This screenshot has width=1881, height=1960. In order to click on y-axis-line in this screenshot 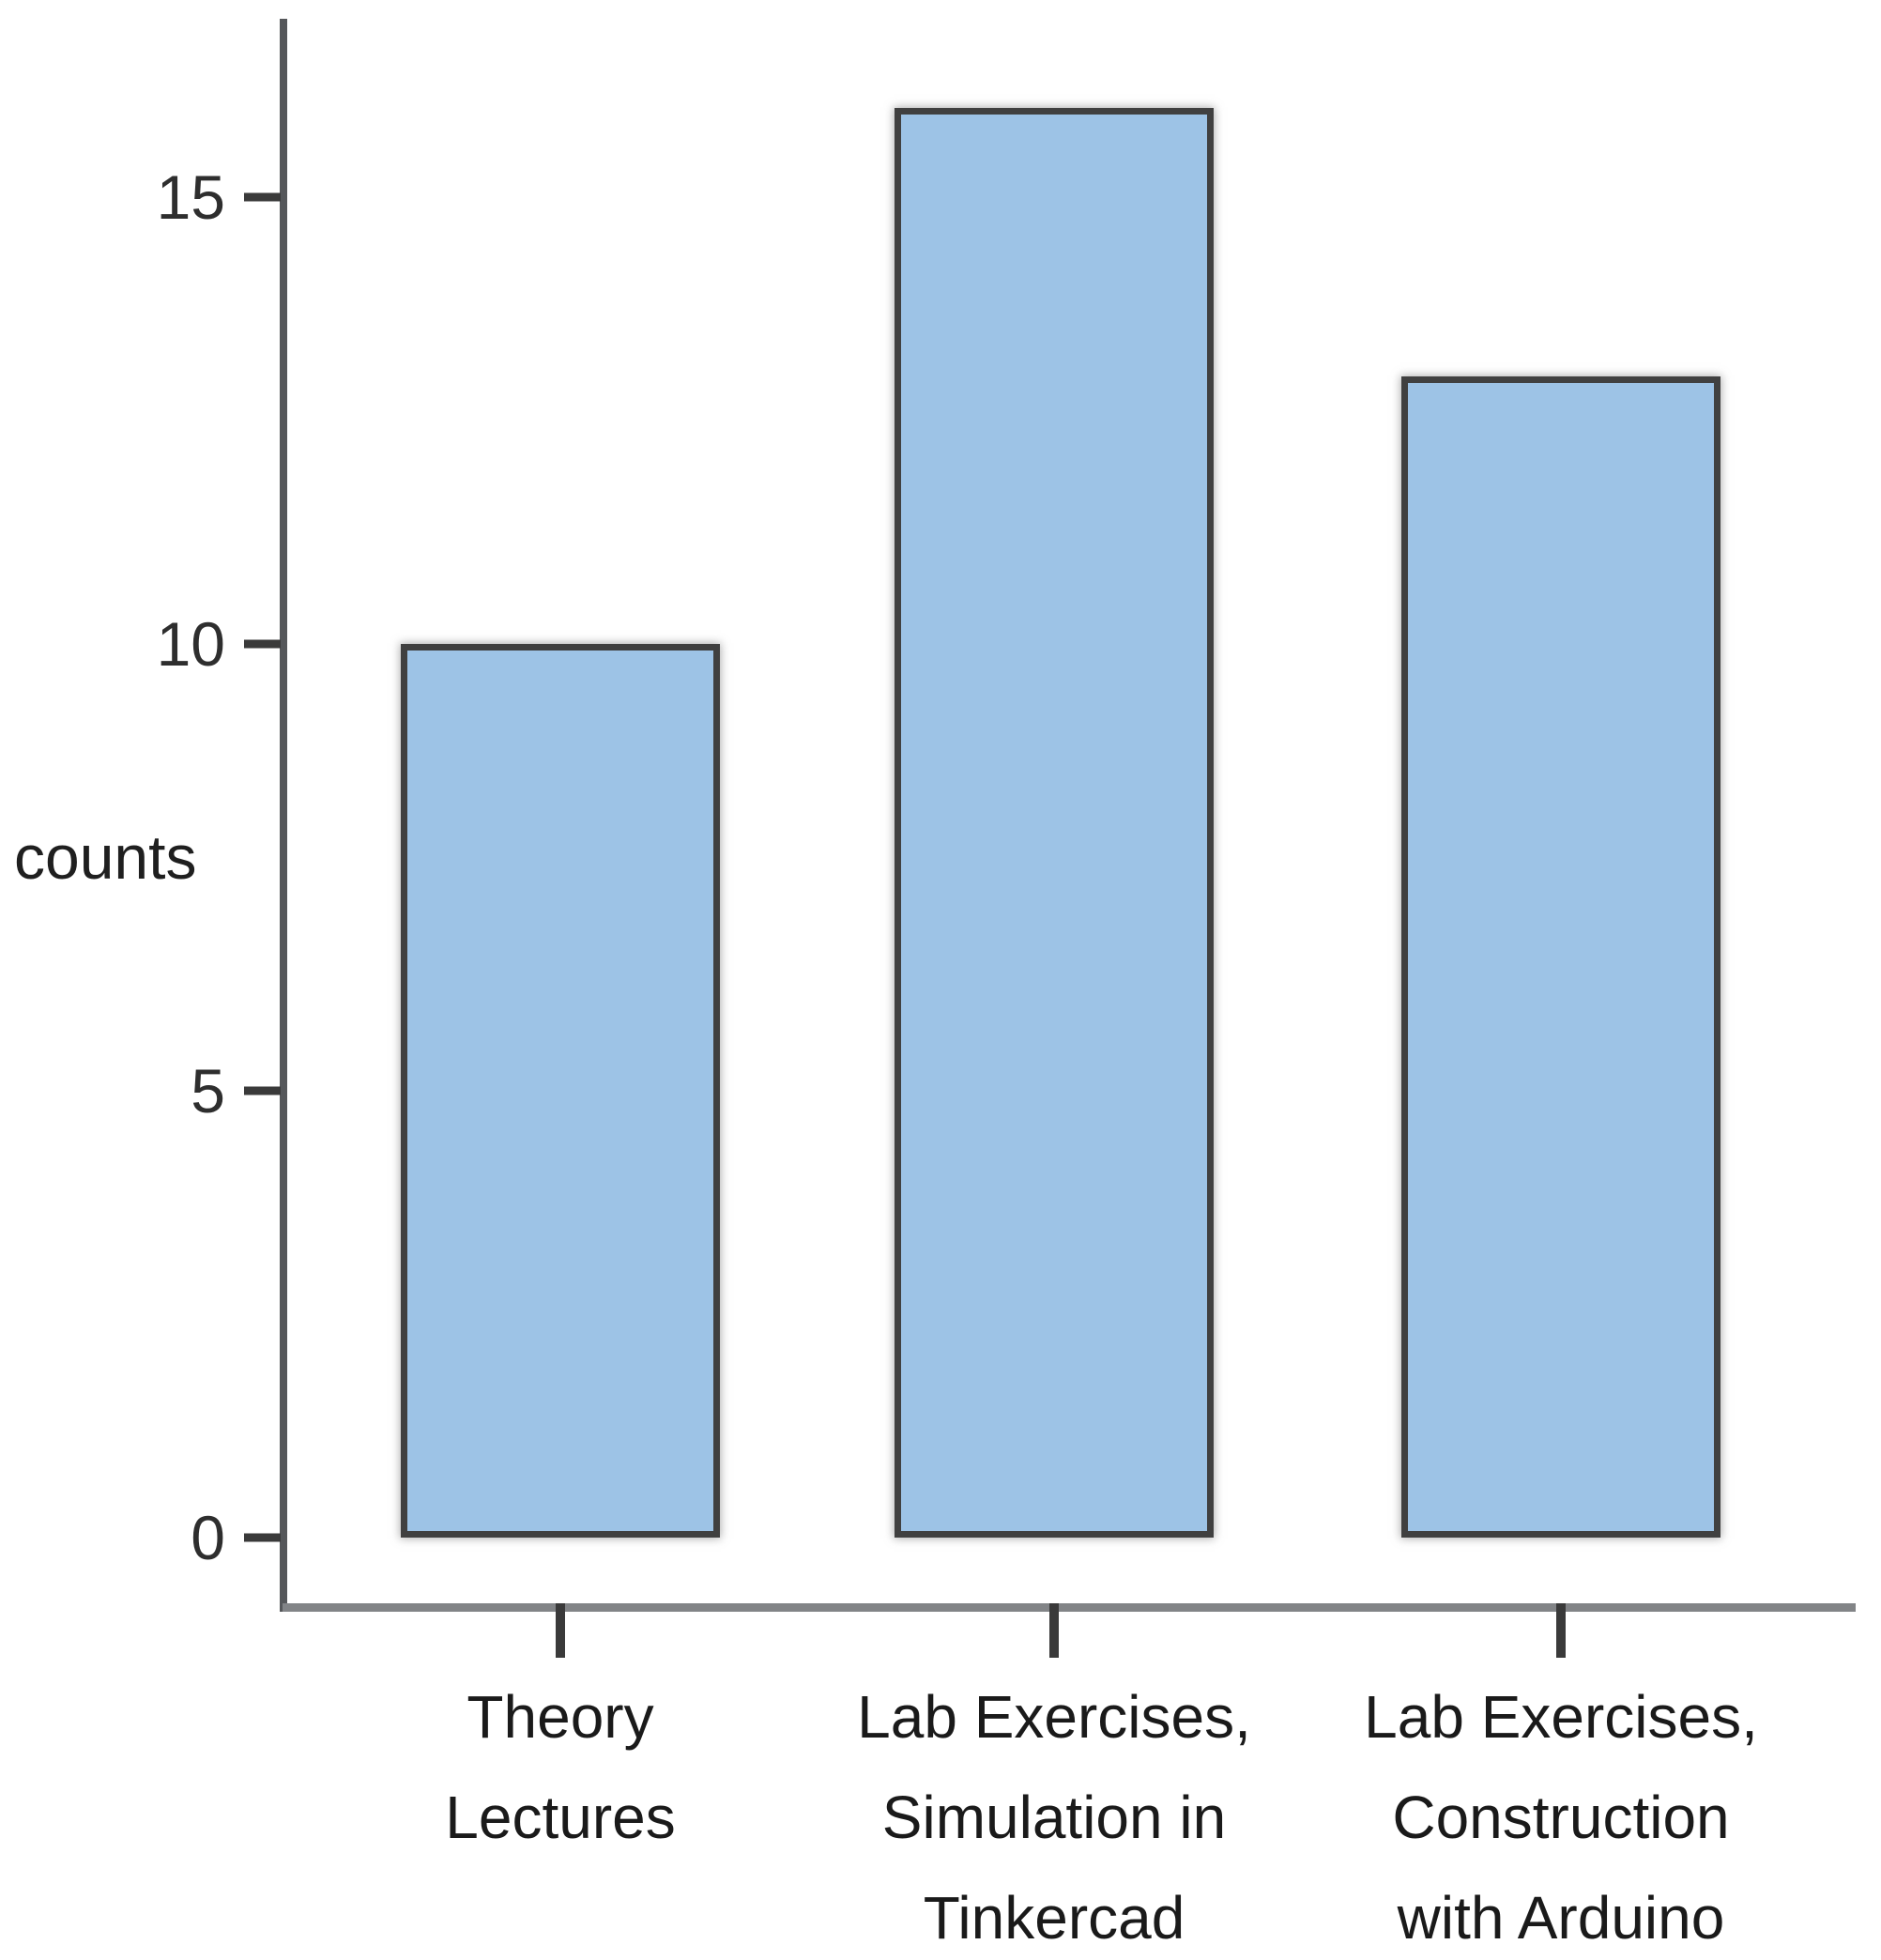, I will do `click(283, 815)`.